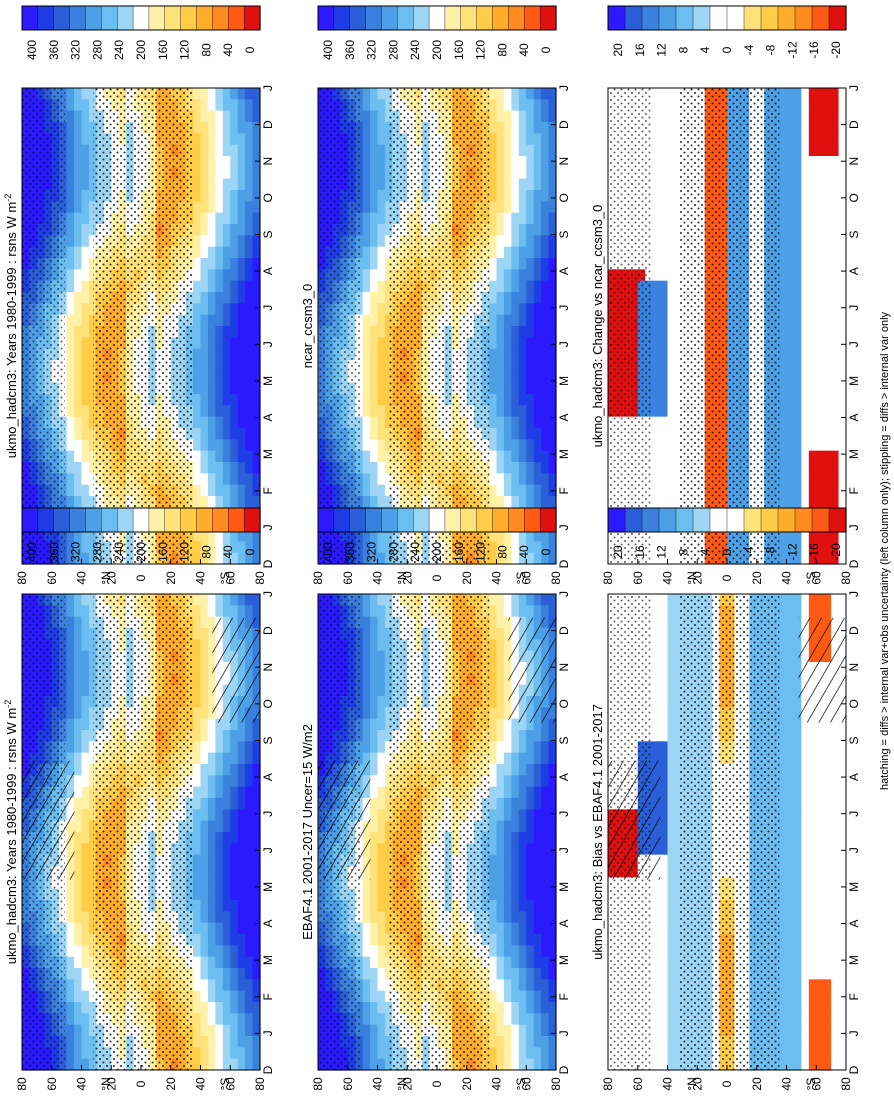  I want to click on colorbar-tick-label: -4, so click(749, 49).